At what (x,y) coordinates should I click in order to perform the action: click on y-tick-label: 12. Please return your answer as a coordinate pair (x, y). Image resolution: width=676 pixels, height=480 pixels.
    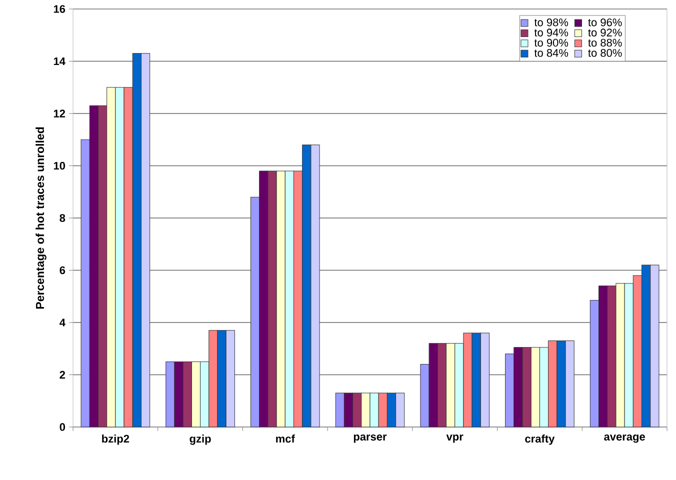
    Looking at the image, I should click on (60, 114).